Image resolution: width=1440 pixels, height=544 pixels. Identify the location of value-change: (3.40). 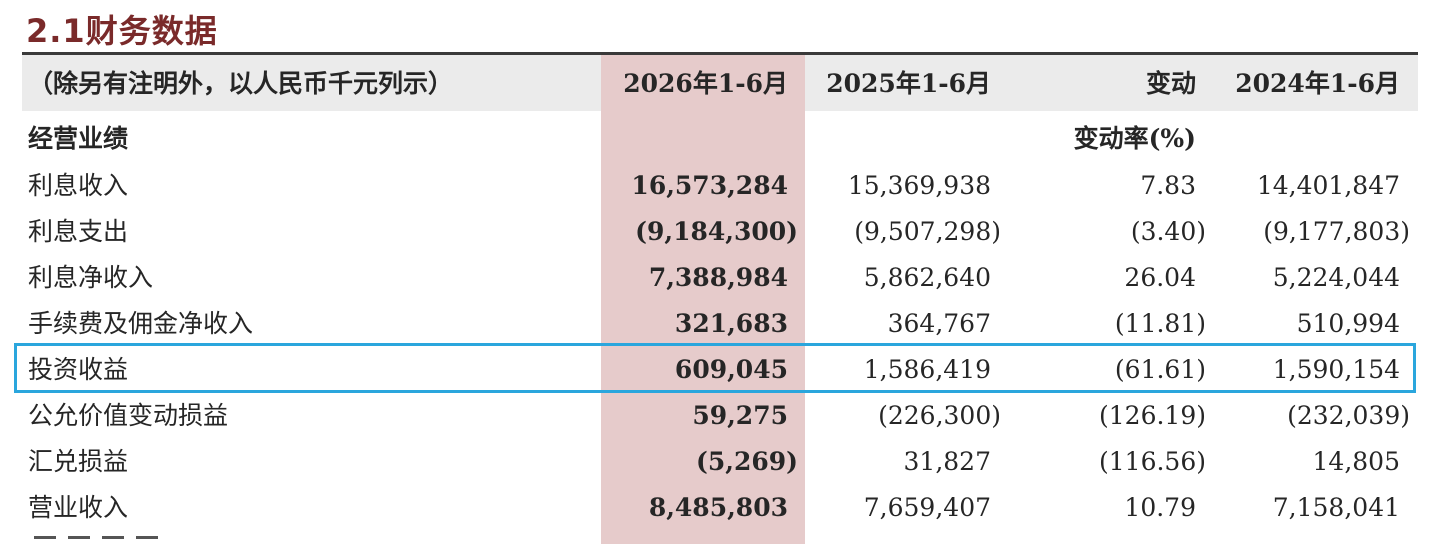
(1168, 231).